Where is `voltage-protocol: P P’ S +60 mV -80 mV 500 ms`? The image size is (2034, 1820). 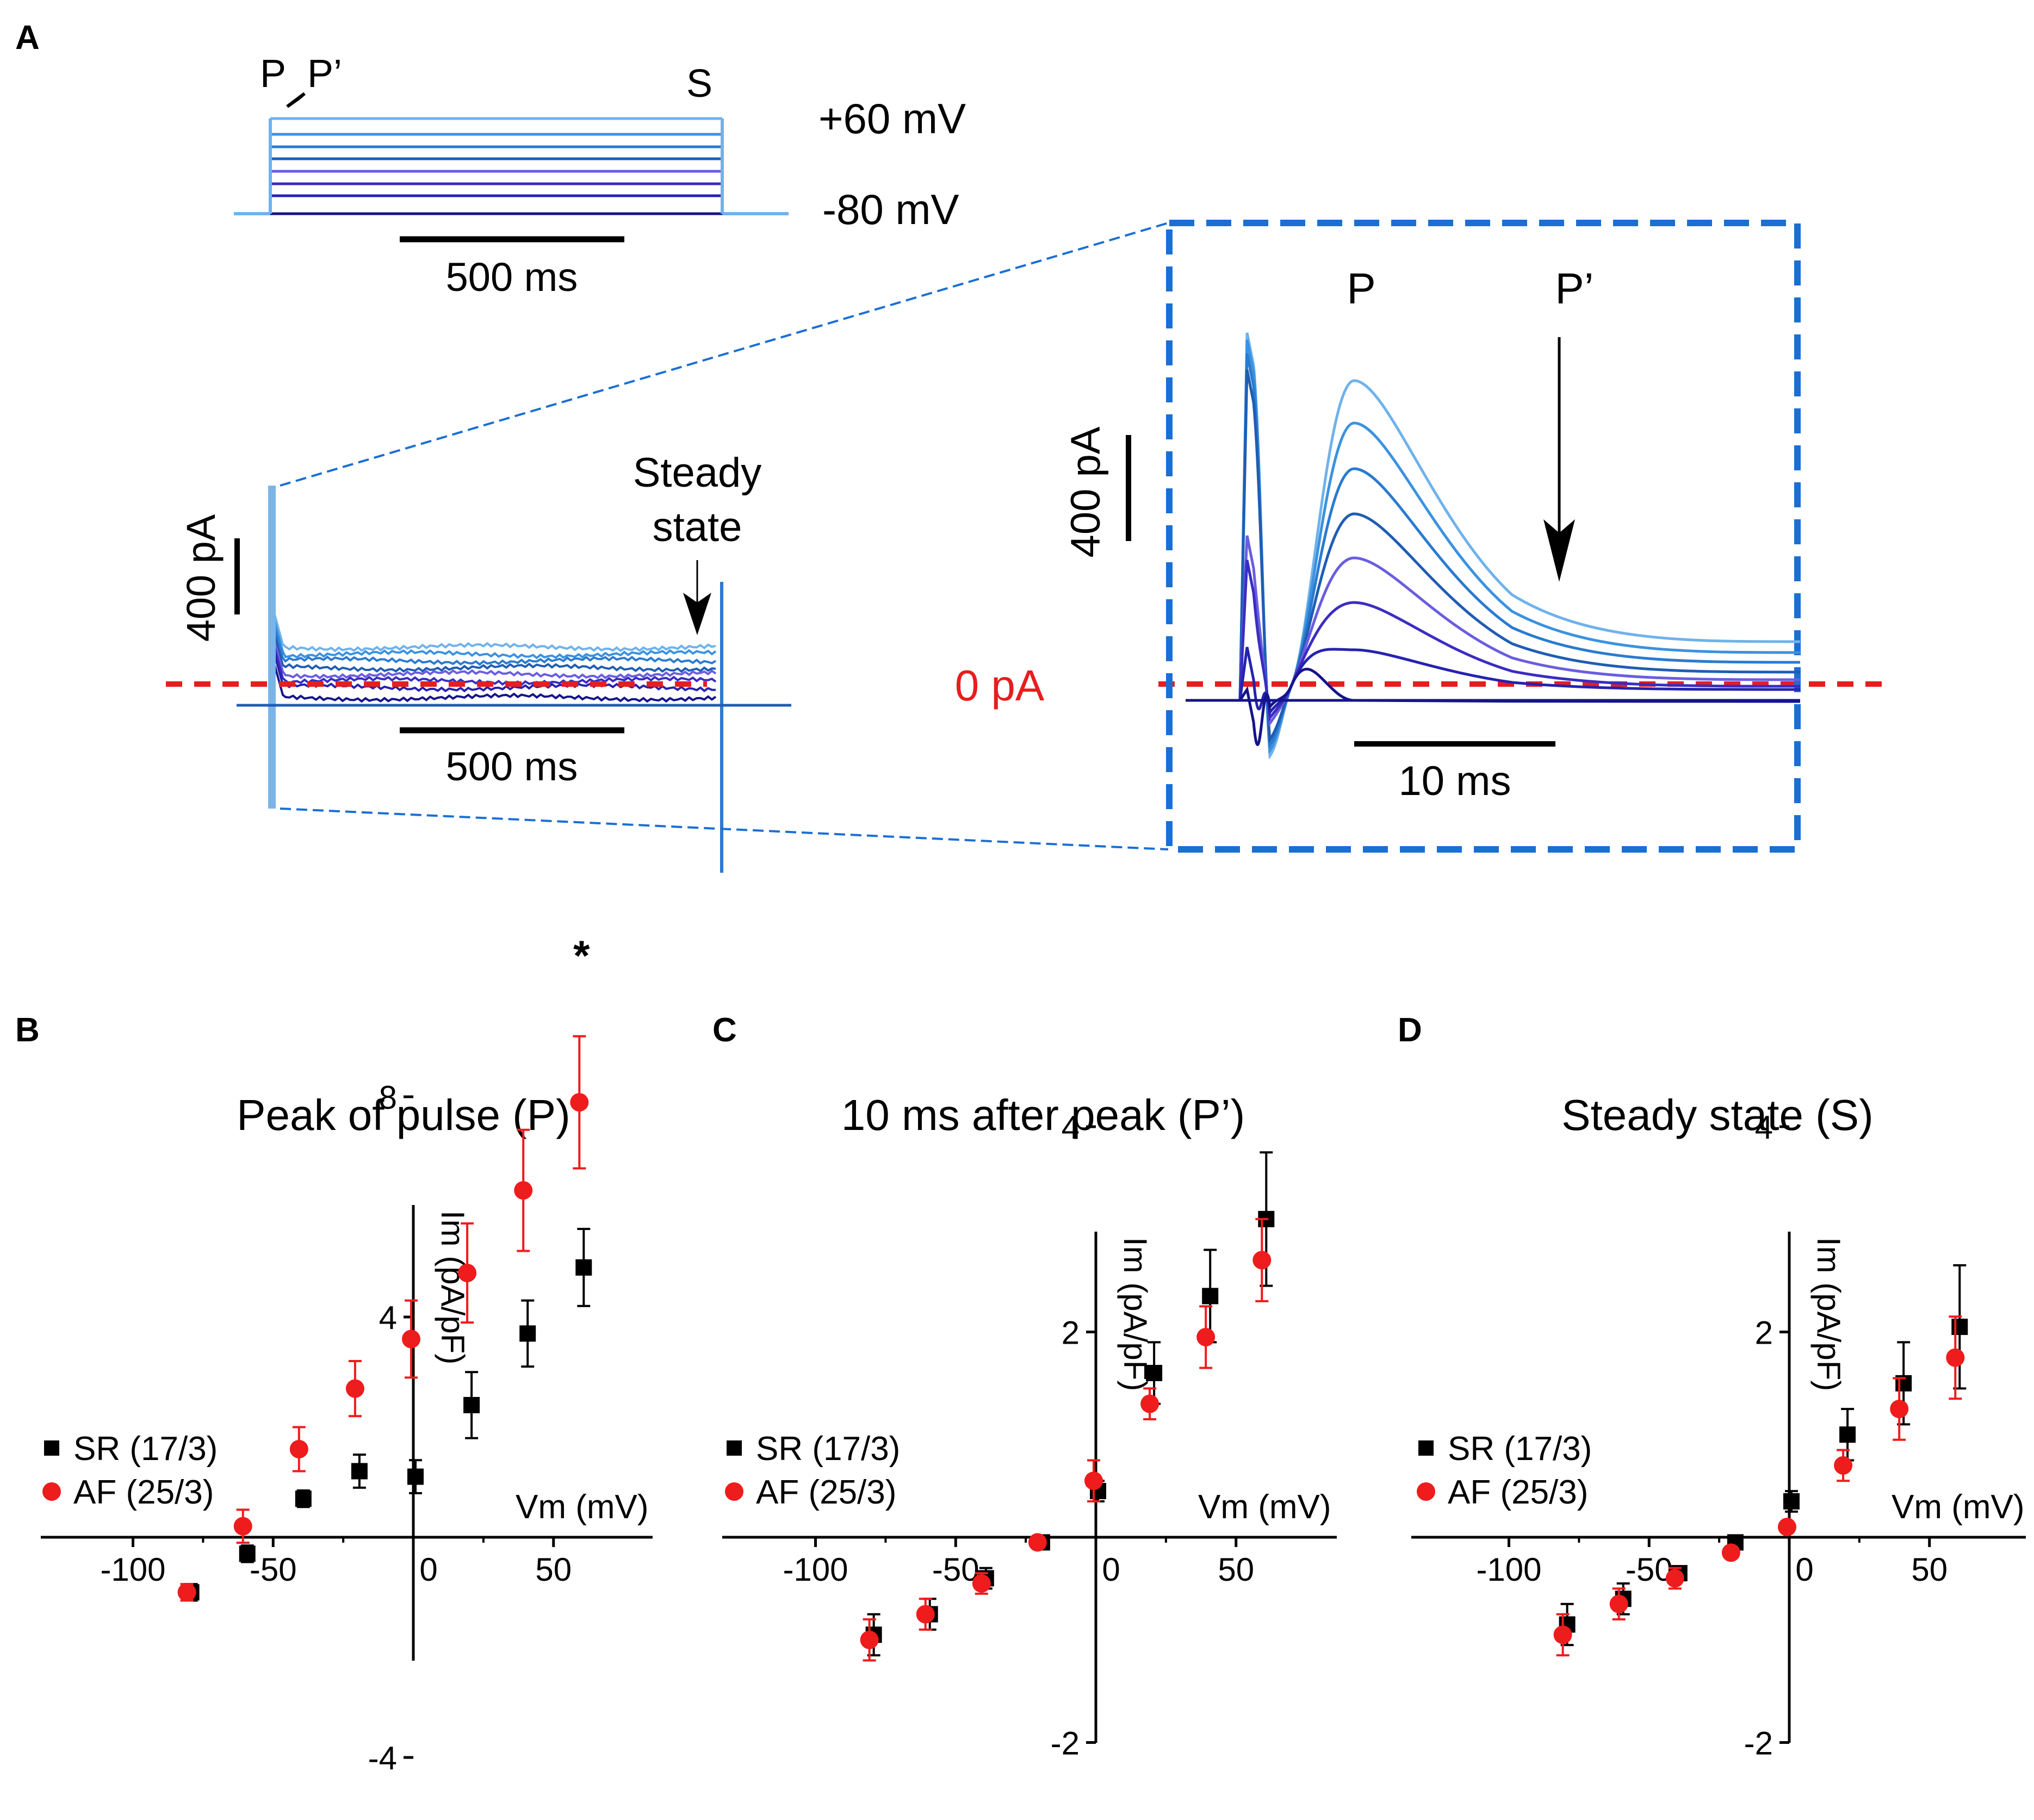
voltage-protocol: P P’ S +60 mV -80 mV 500 ms is located at coordinates (600, 176).